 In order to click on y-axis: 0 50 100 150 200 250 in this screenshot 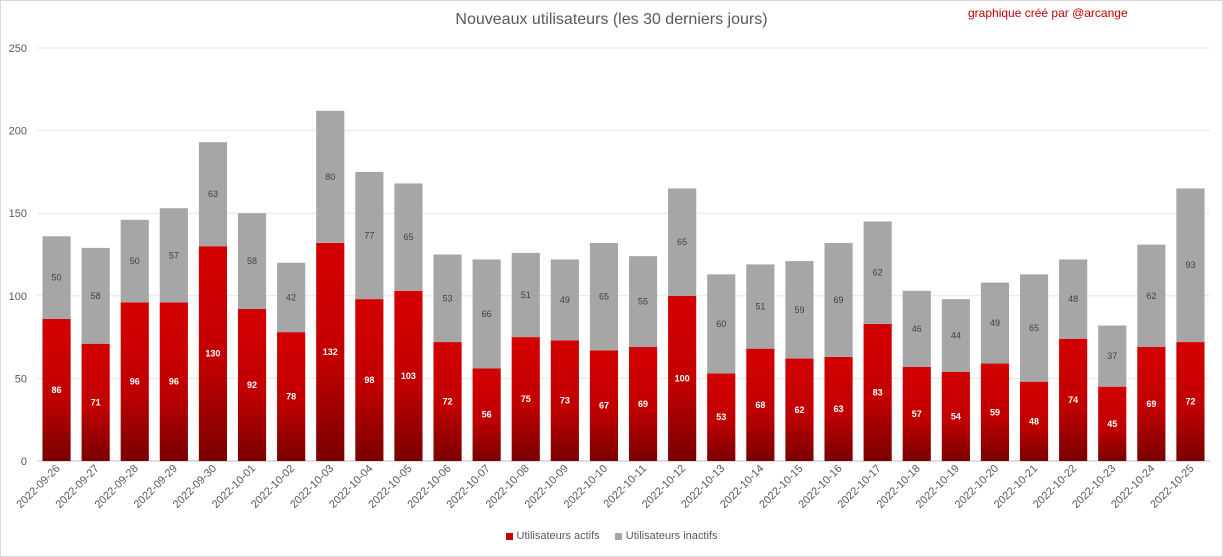, I will do `click(18, 255)`.